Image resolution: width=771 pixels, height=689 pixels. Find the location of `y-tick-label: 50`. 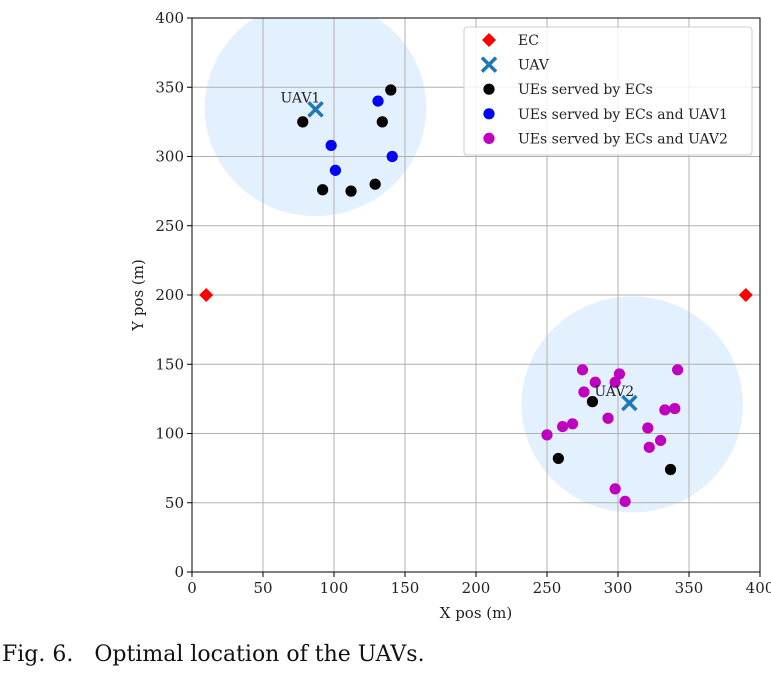

y-tick-label: 50 is located at coordinates (174, 503).